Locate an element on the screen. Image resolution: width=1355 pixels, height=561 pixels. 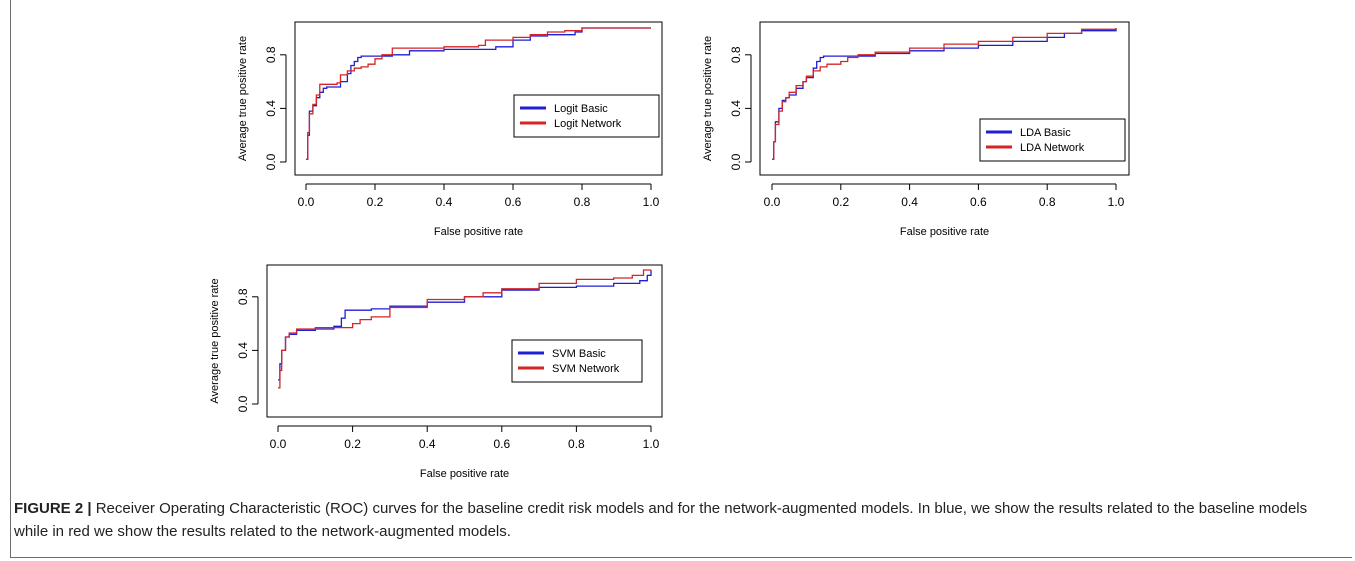
legend: SVM Basic SVM Network is located at coordinates (577, 361).